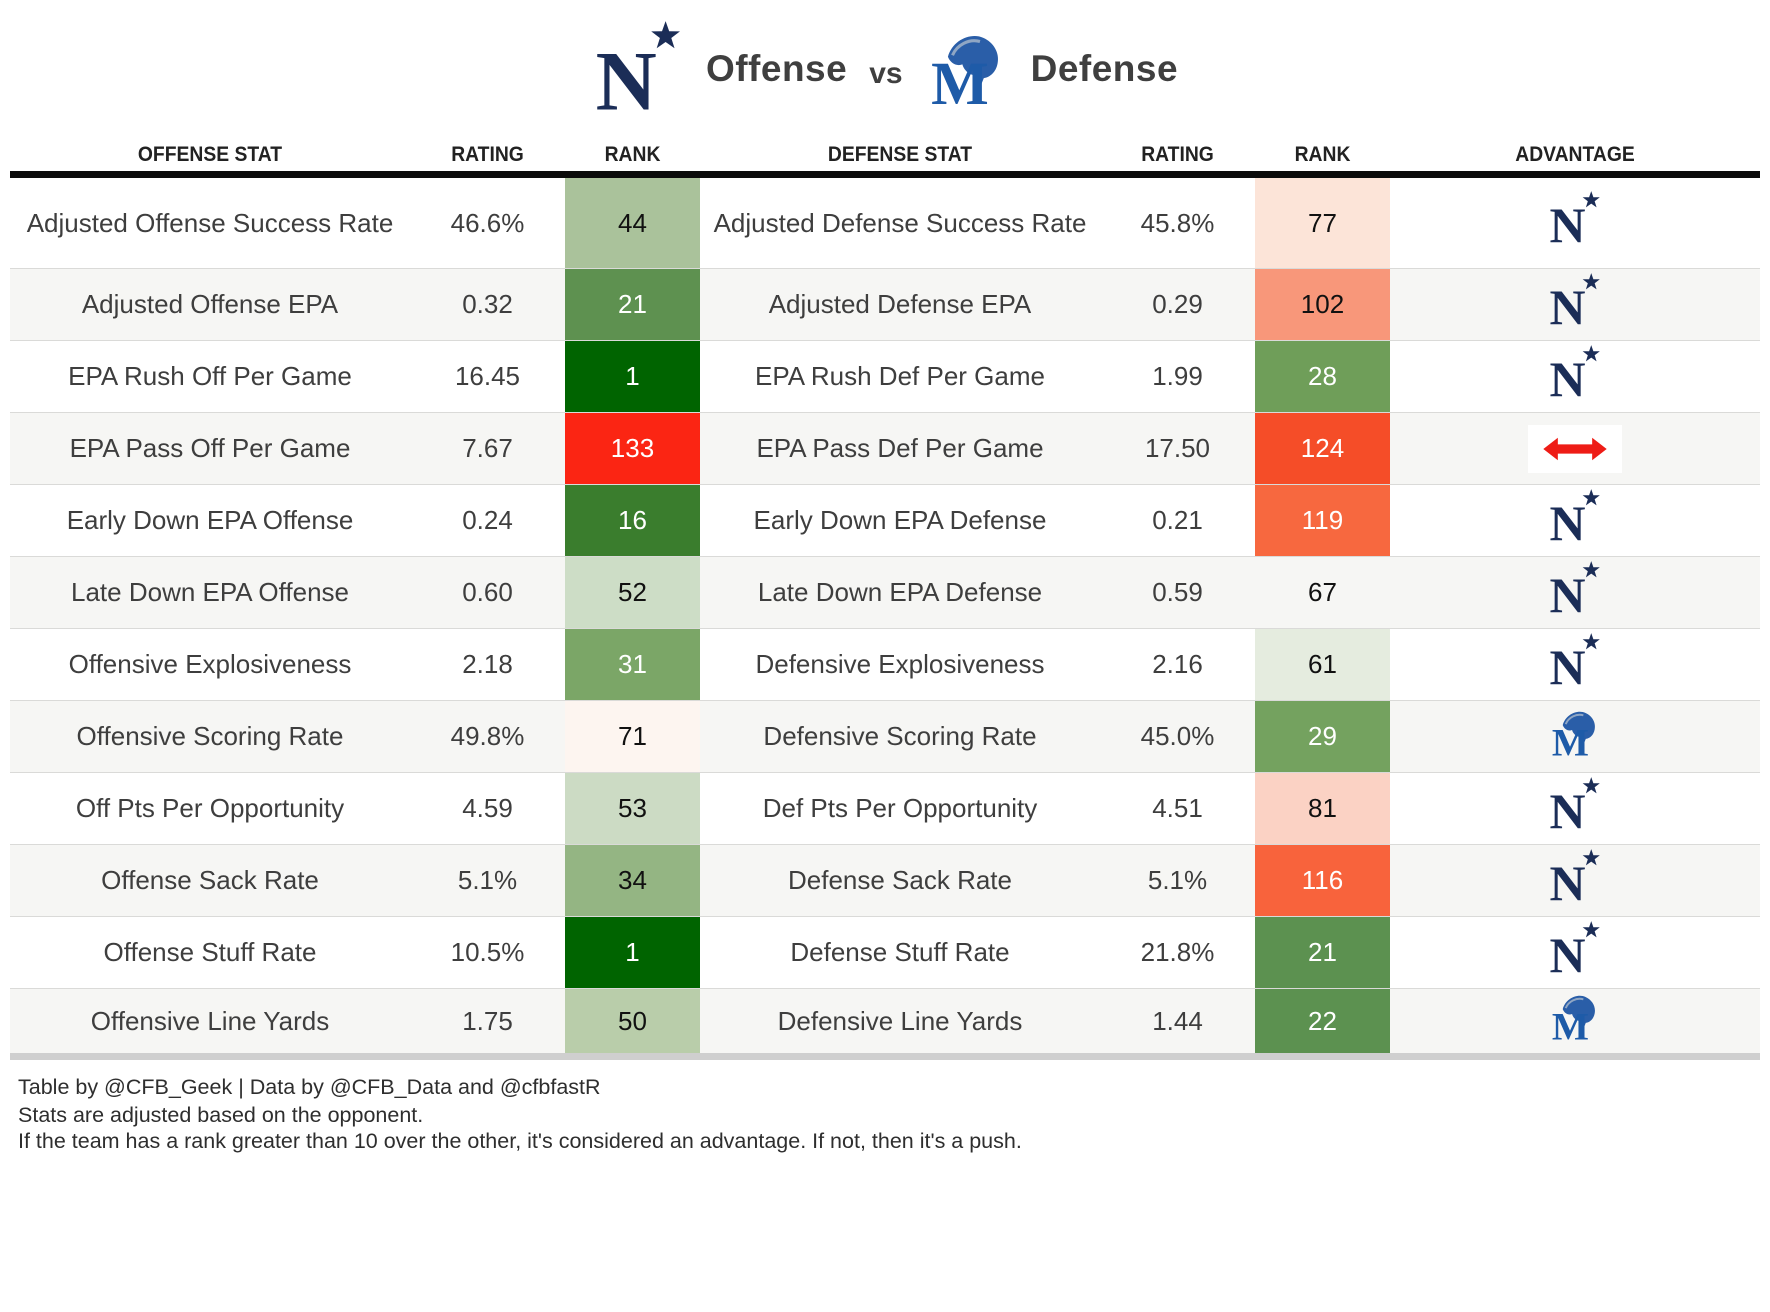  What do you see at coordinates (1177, 592) in the screenshot?
I see `defense-rating-value: 0.59` at bounding box center [1177, 592].